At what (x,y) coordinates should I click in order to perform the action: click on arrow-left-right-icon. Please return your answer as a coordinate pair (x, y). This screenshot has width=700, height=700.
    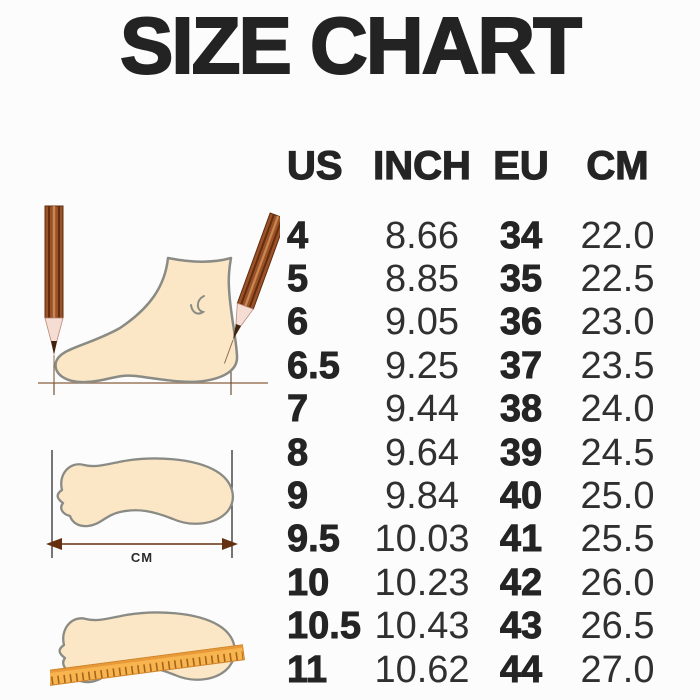
    Looking at the image, I should click on (142, 544).